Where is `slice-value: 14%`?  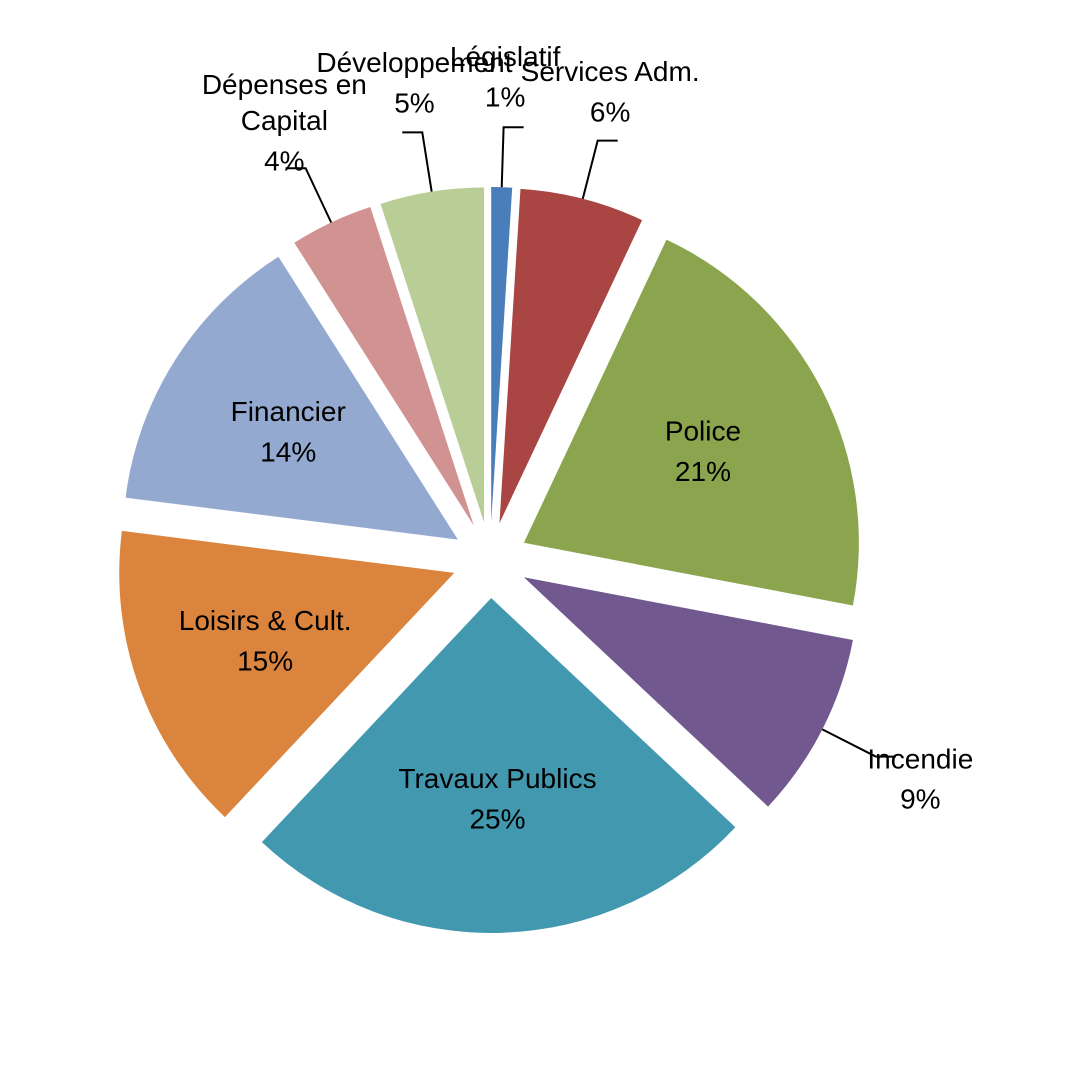
slice-value: 14% is located at coordinates (288, 451).